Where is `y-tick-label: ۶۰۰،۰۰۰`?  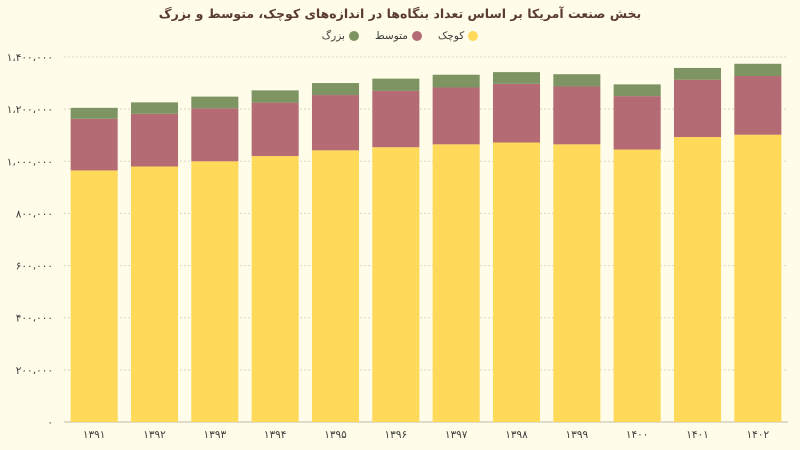
y-tick-label: ۶۰۰،۰۰۰ is located at coordinates (34, 267).